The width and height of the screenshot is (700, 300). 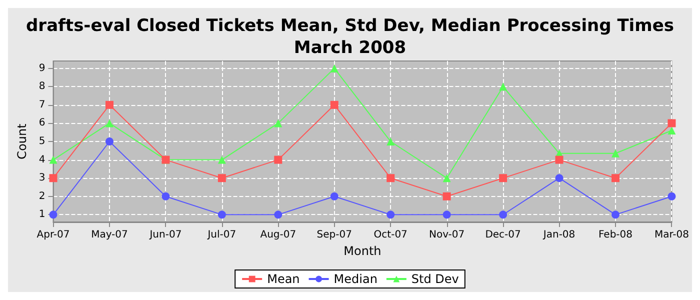 I want to click on x-tick-label: Sep-07, so click(x=334, y=235).